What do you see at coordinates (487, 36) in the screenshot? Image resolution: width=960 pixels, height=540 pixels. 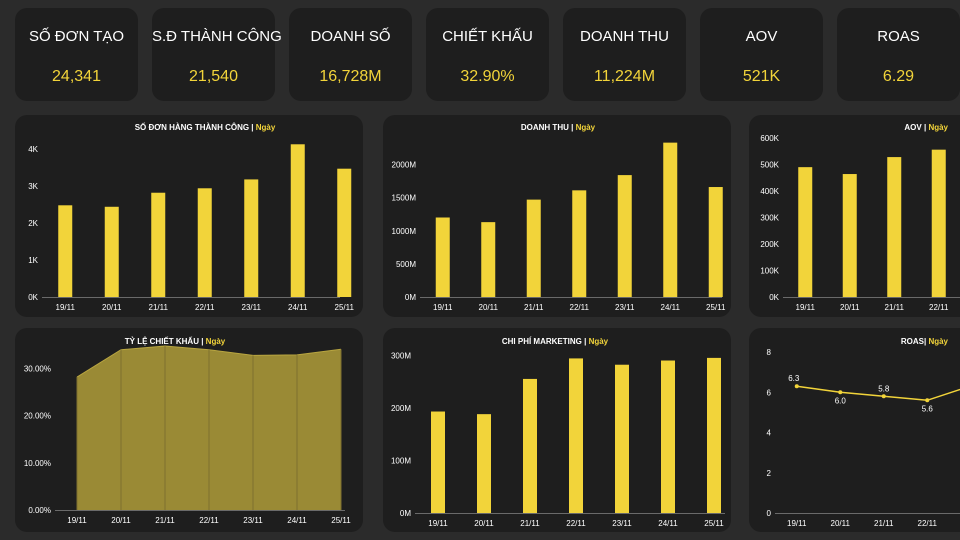 I see `kpi-label: CHIẾT KHẤU` at bounding box center [487, 36].